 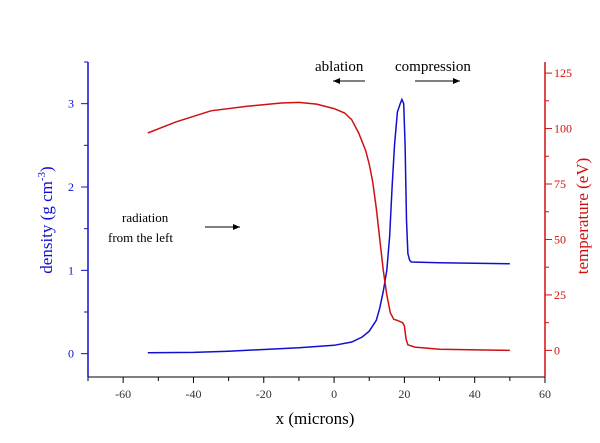 I want to click on x-tick-label: -20, so click(x=264, y=394).